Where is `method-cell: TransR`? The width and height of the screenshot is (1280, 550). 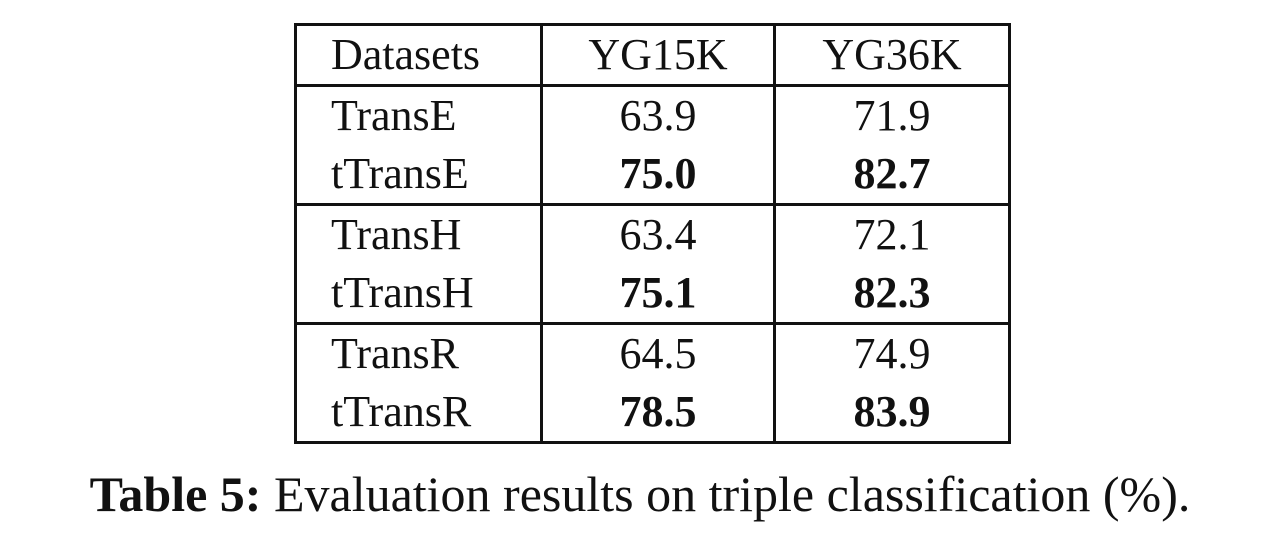
method-cell: TransR is located at coordinates (418, 352).